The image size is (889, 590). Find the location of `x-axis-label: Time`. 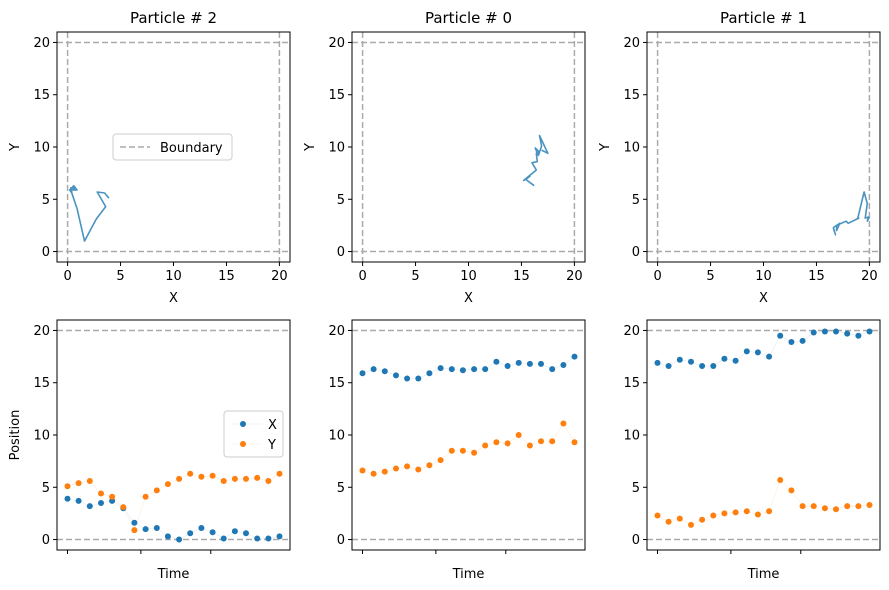

x-axis-label: Time is located at coordinates (468, 574).